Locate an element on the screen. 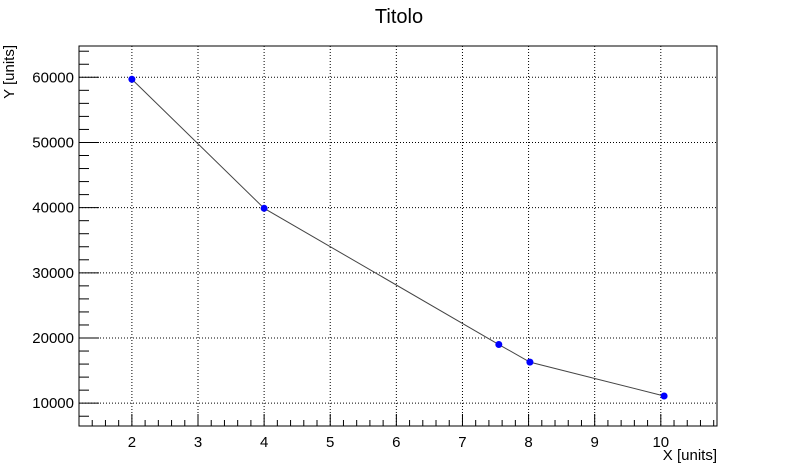 This screenshot has width=798, height=475. y-tick-label: 40000 is located at coordinates (53, 208).